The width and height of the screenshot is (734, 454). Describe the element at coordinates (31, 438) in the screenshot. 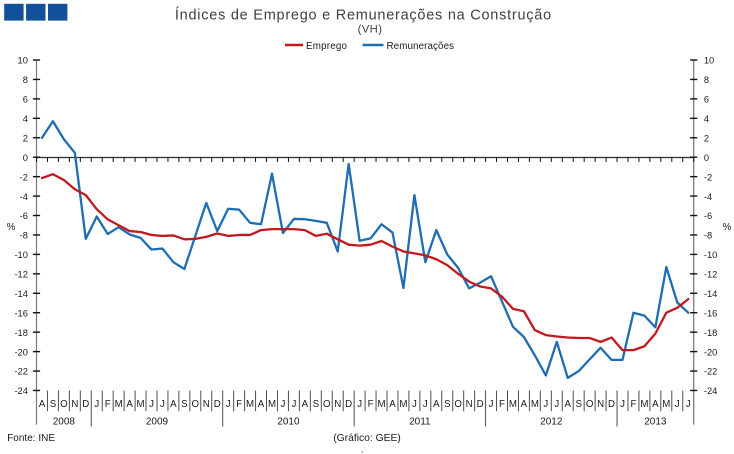

I see `svg-text: Fonte: INE` at that location.